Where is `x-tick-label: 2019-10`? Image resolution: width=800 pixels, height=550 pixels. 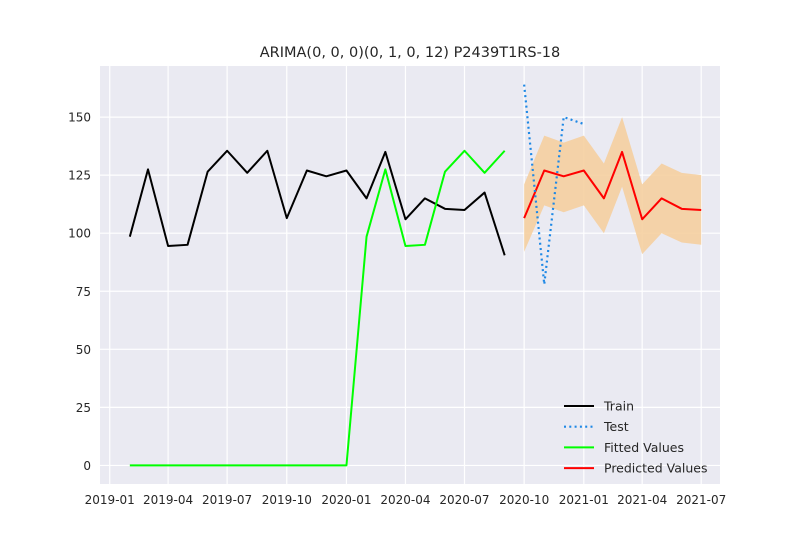 x-tick-label: 2019-10 is located at coordinates (287, 500).